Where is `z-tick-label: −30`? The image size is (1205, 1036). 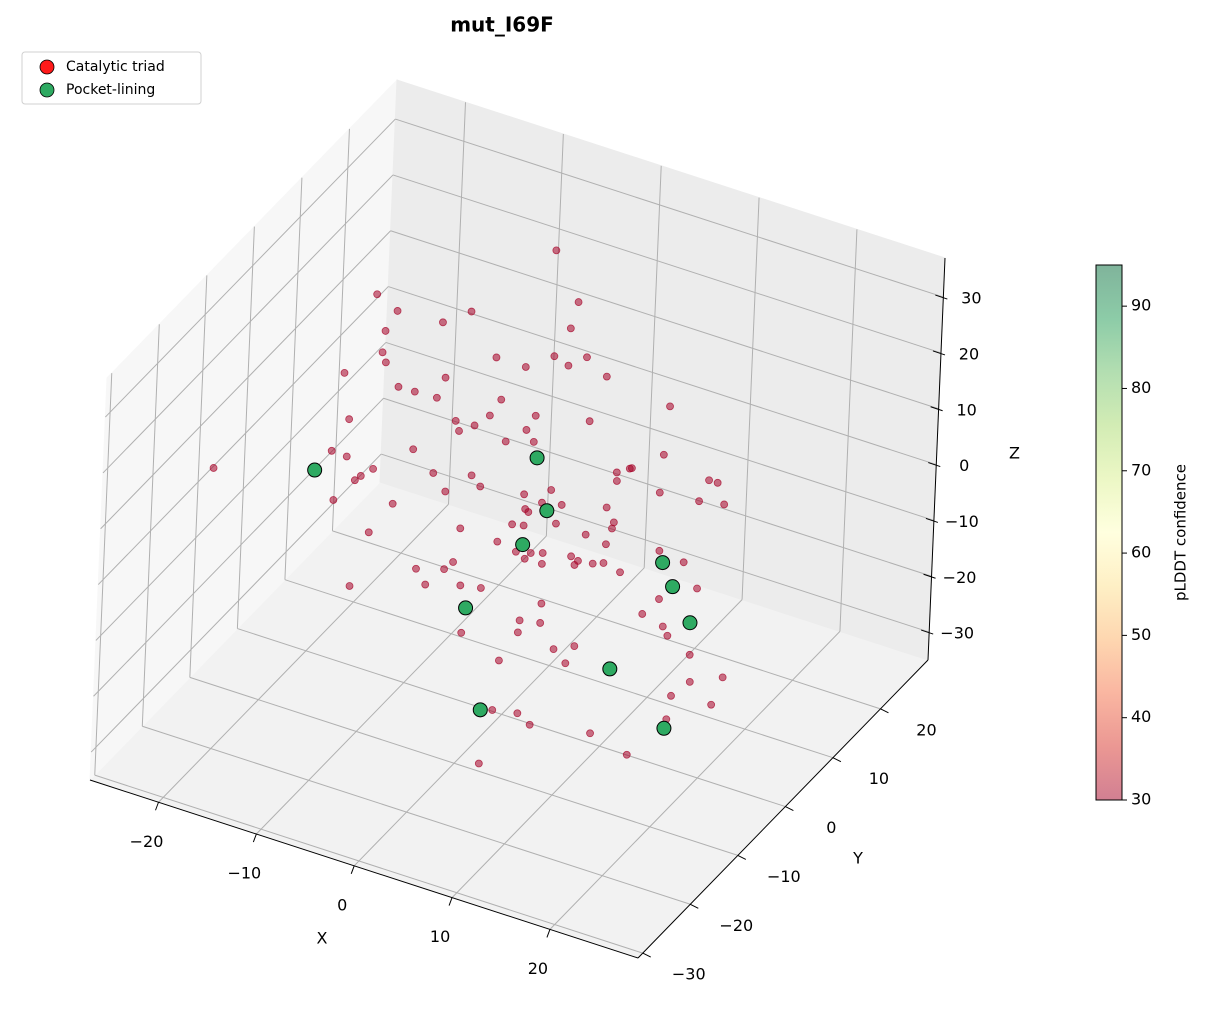 z-tick-label: −30 is located at coordinates (957, 633).